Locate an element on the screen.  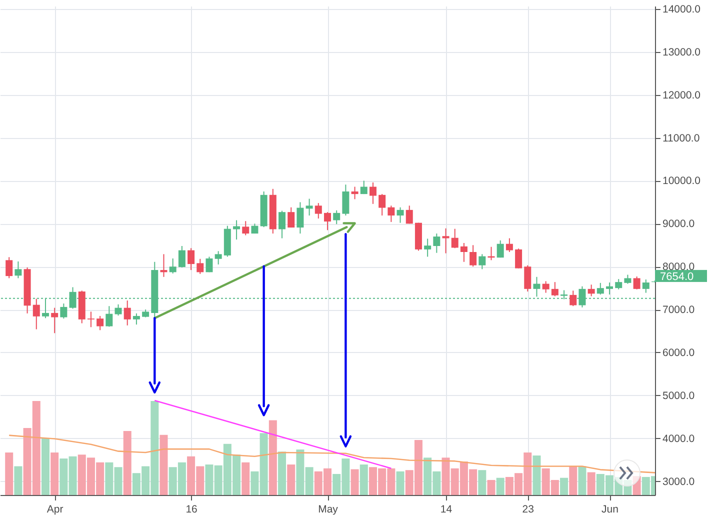
x-tick-label: 16 is located at coordinates (192, 510).